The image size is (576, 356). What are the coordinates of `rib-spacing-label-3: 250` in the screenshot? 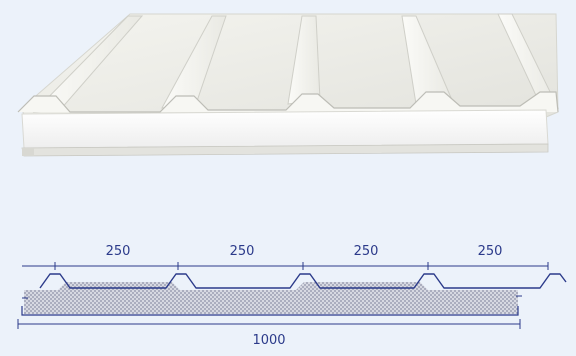 It's located at (366, 251).